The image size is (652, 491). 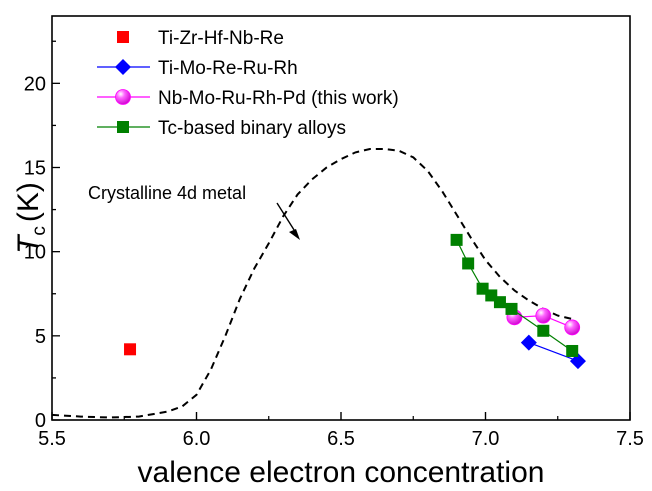 What do you see at coordinates (40, 421) in the screenshot?
I see `y-tick-label: 0` at bounding box center [40, 421].